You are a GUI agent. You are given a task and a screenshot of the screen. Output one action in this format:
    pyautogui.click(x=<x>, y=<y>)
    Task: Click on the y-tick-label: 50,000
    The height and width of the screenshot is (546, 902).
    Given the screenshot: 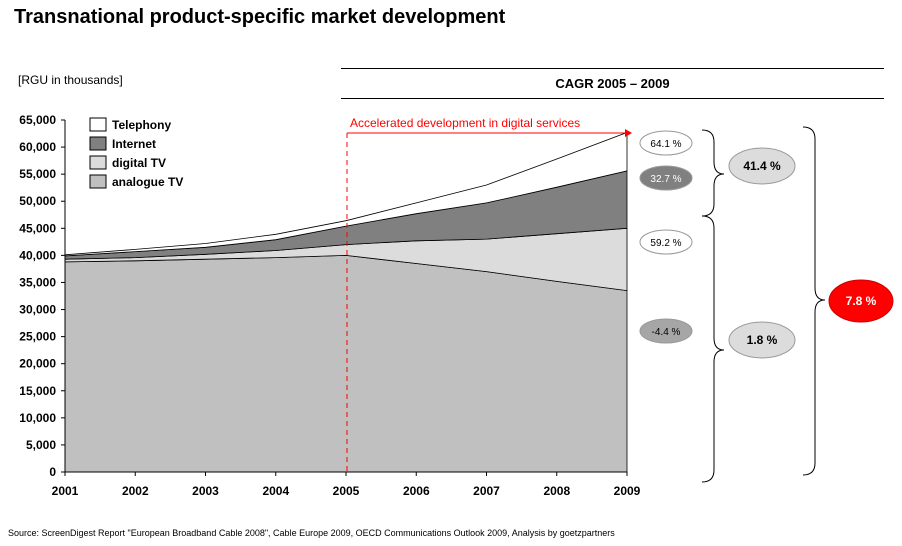 What is the action you would take?
    pyautogui.click(x=37, y=201)
    